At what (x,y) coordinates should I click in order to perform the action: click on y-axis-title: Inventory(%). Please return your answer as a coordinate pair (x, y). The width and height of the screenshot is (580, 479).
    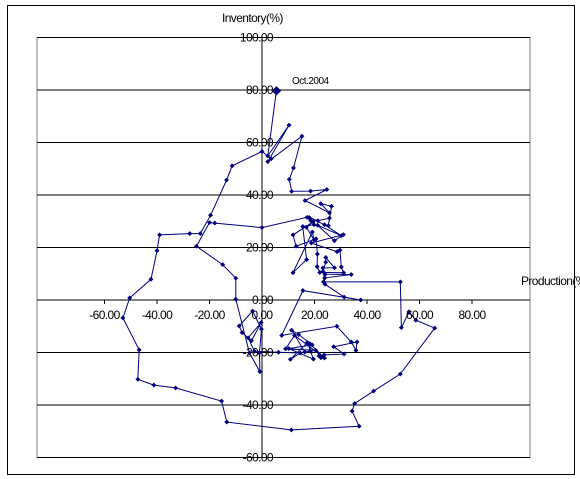
    Looking at the image, I should click on (252, 18).